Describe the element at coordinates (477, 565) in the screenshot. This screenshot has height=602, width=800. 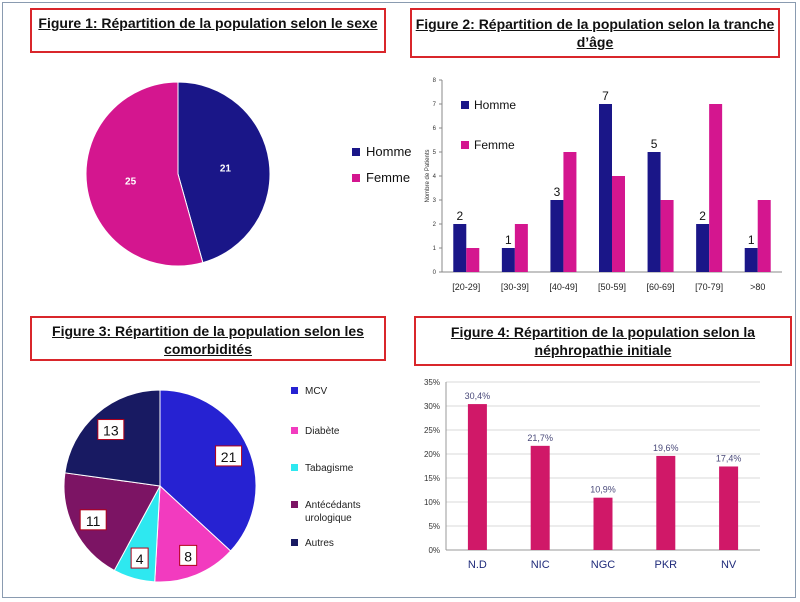
I see `x-tick-label: N.D` at that location.